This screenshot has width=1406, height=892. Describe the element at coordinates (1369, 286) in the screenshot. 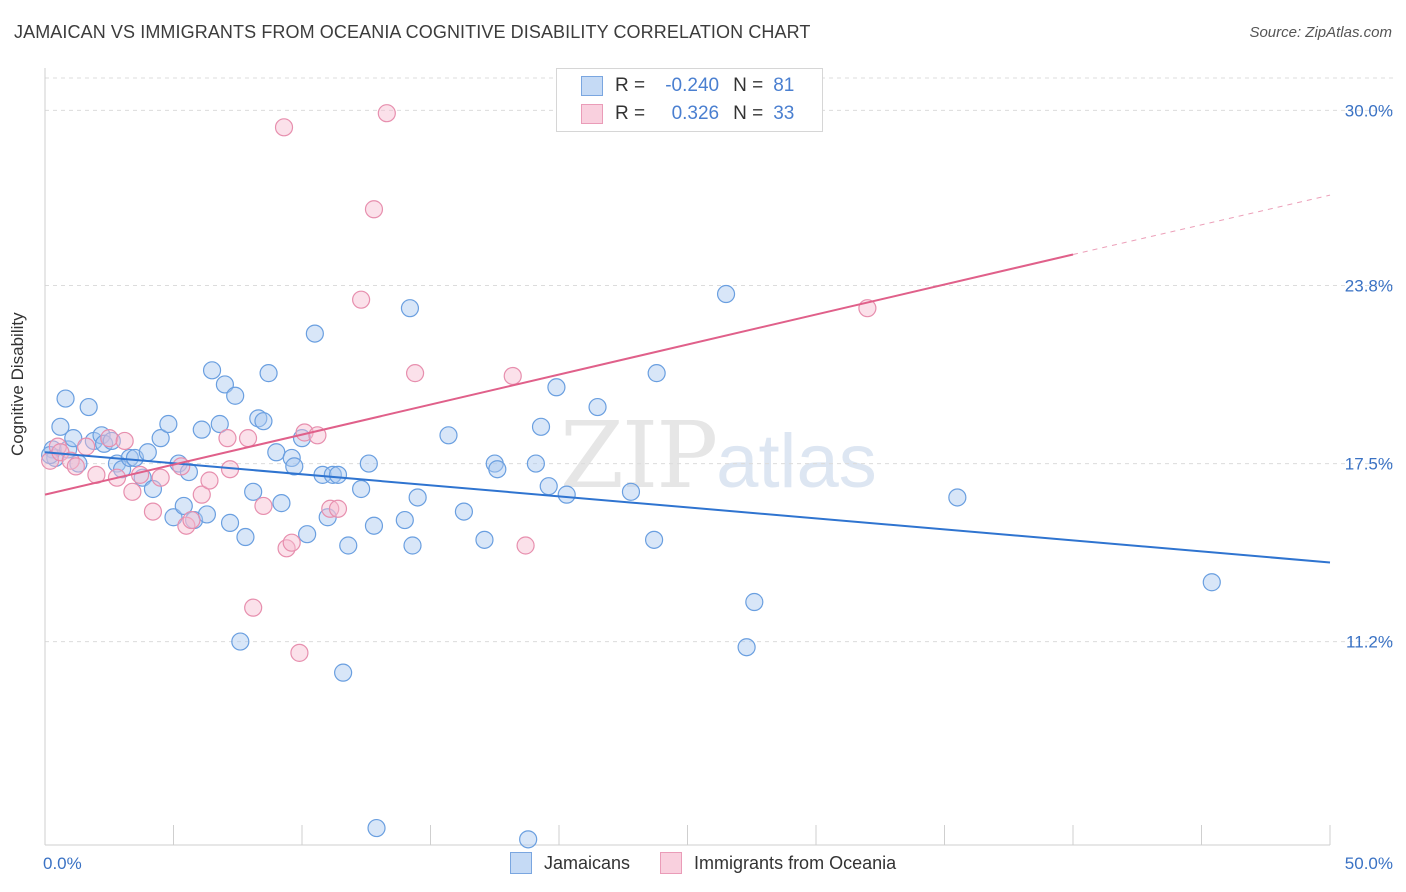

I see `y-tick-label: 23.8%` at that location.